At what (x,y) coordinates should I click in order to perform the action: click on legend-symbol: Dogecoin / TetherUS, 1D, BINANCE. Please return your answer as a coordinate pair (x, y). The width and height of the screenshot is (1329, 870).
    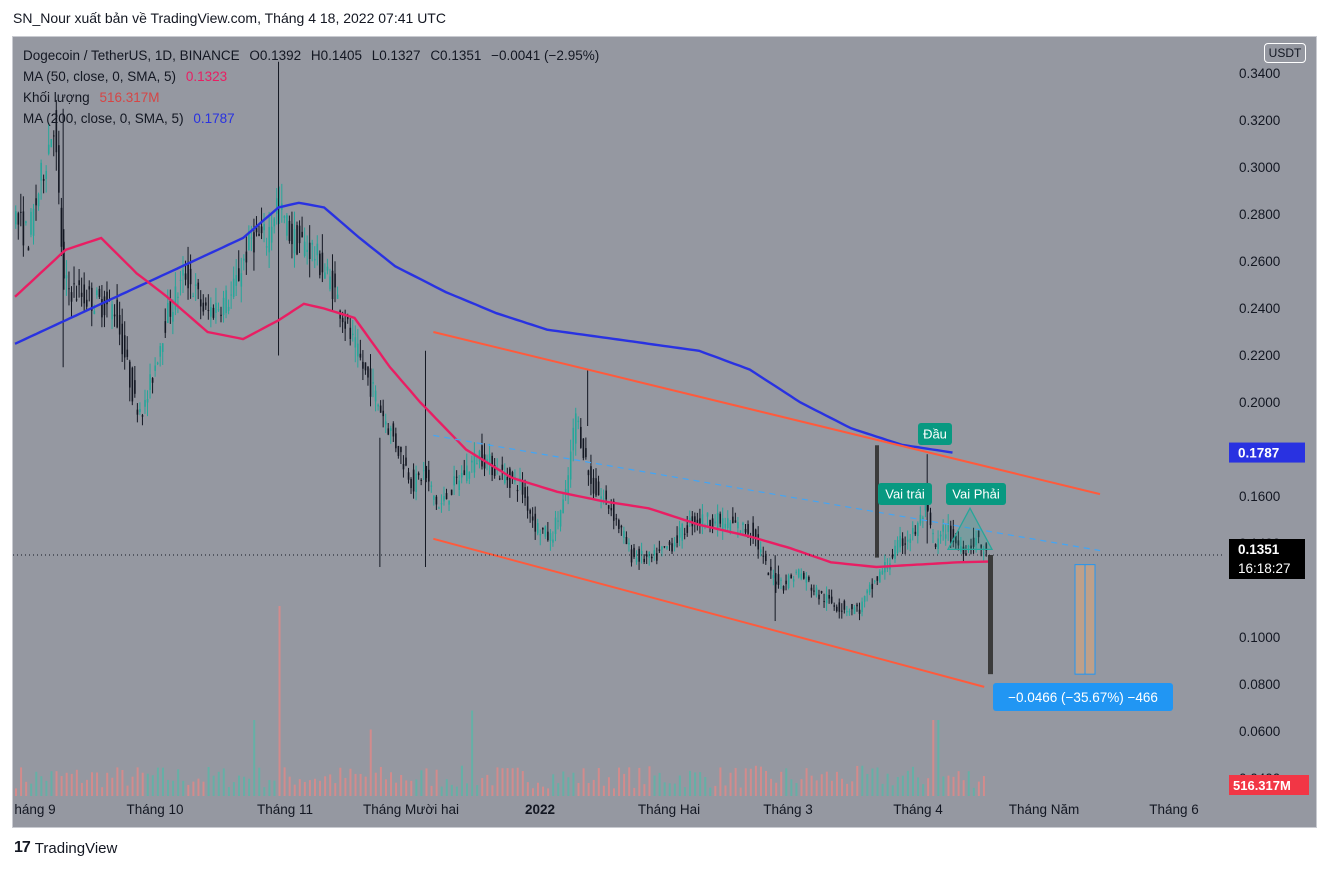
    Looking at the image, I should click on (131, 55).